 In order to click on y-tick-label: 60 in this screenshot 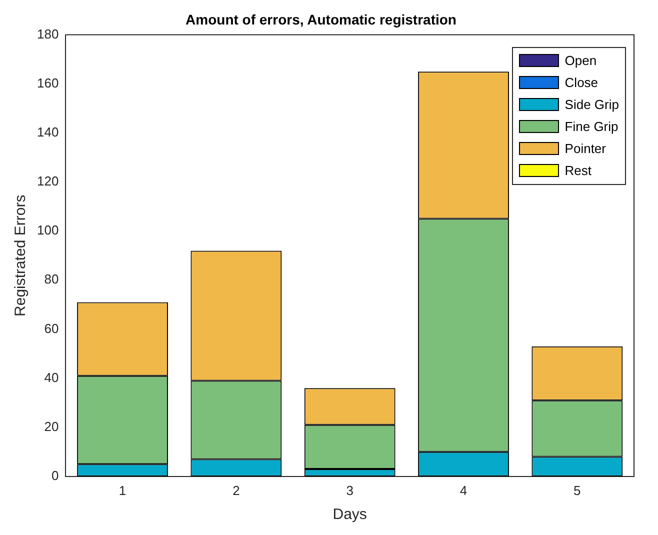, I will do `click(51, 328)`.